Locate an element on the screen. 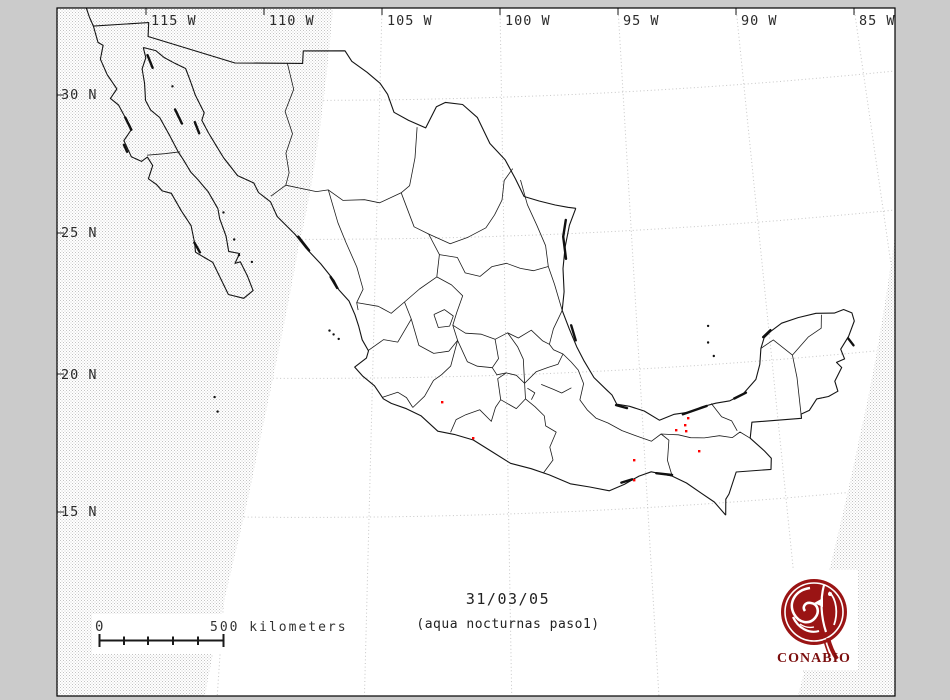 Image resolution: width=950 pixels, height=700 pixels. axis-label-left: 15 N is located at coordinates (79, 512).